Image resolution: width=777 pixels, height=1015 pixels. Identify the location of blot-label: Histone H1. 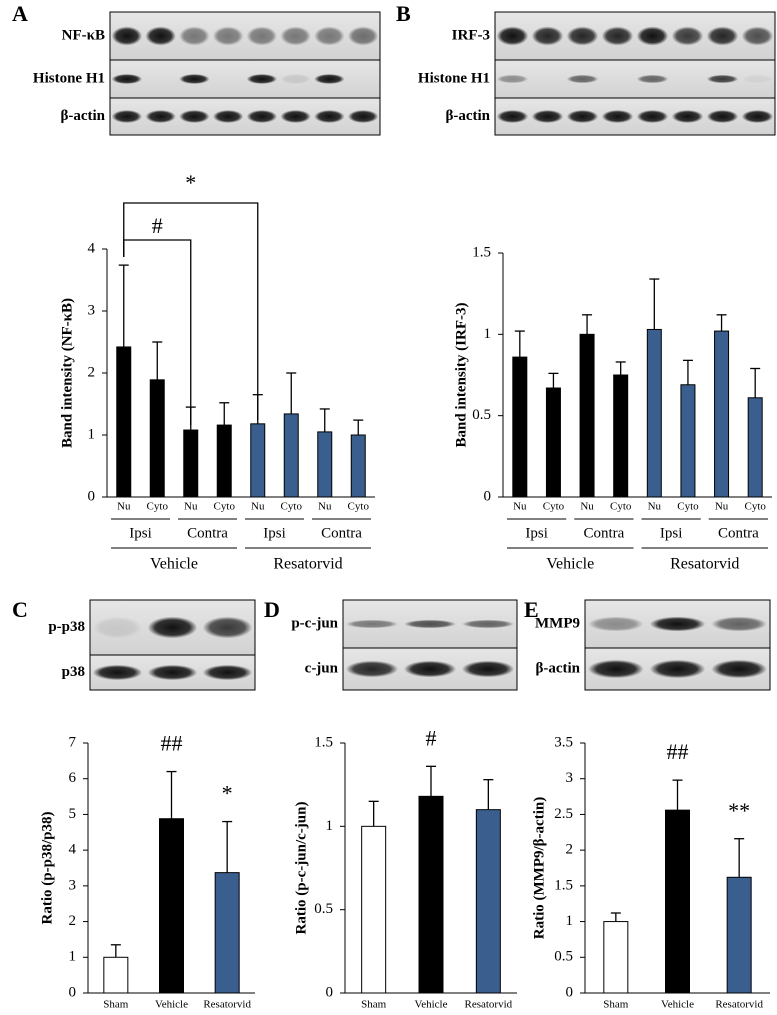
(69, 78).